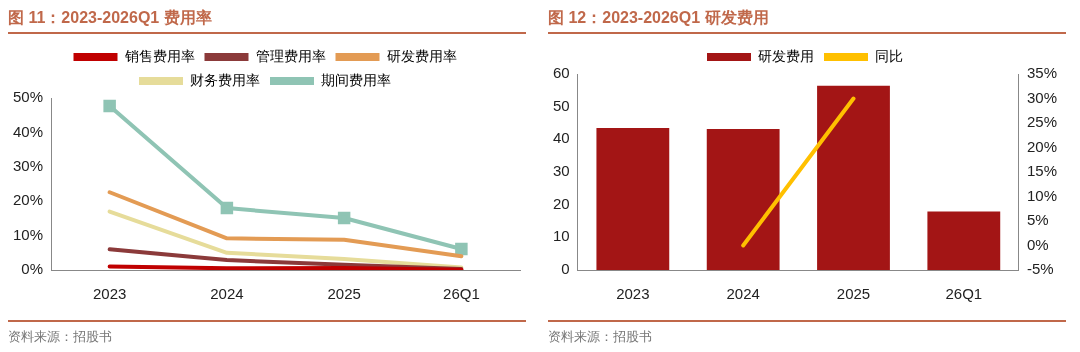 This screenshot has height=352, width=1080. What do you see at coordinates (28, 165) in the screenshot?
I see `y-tick-label: 30%` at bounding box center [28, 165].